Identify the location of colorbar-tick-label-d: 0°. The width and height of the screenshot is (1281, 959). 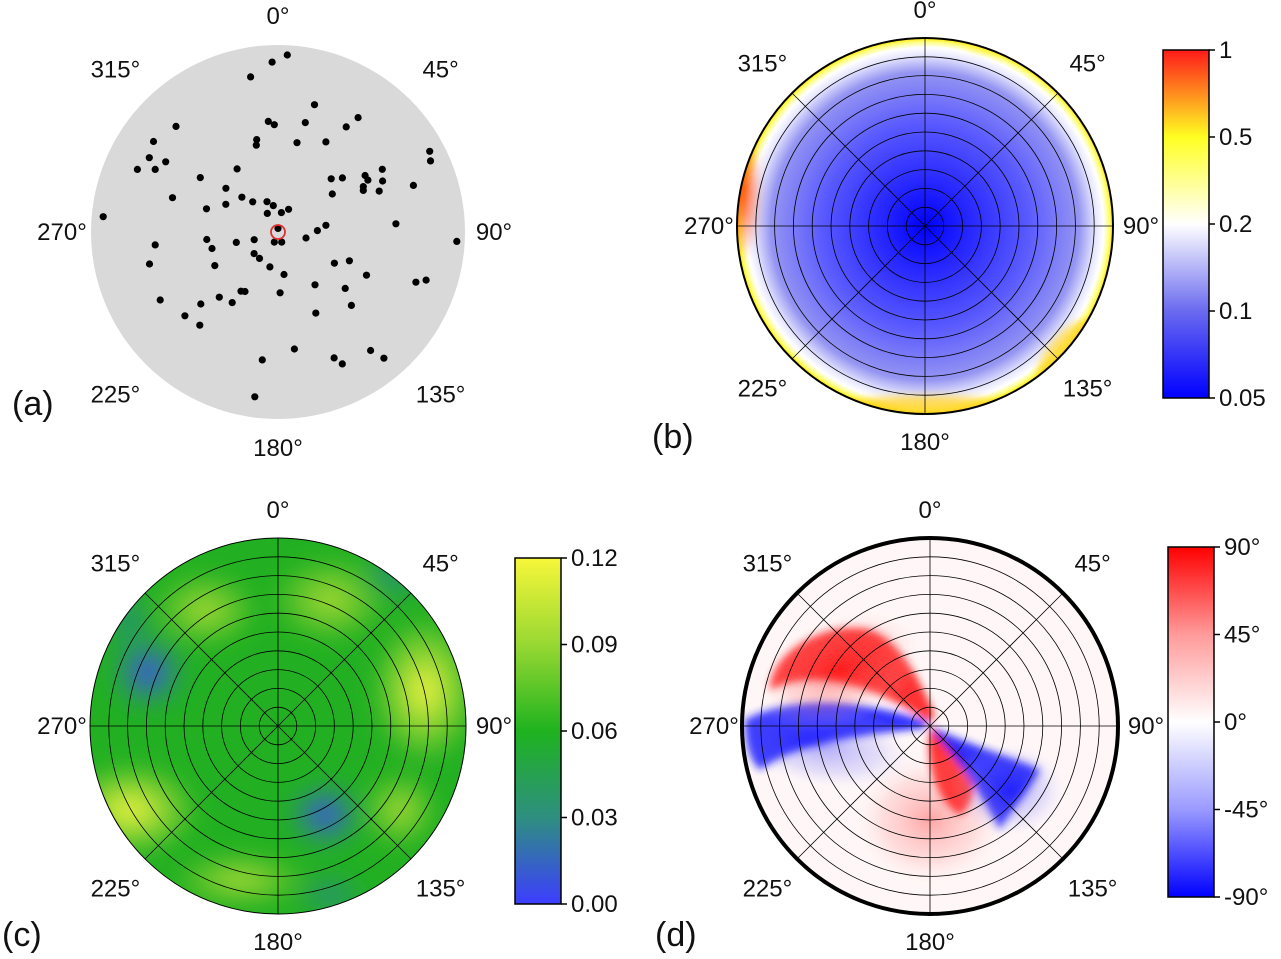
(1235, 722).